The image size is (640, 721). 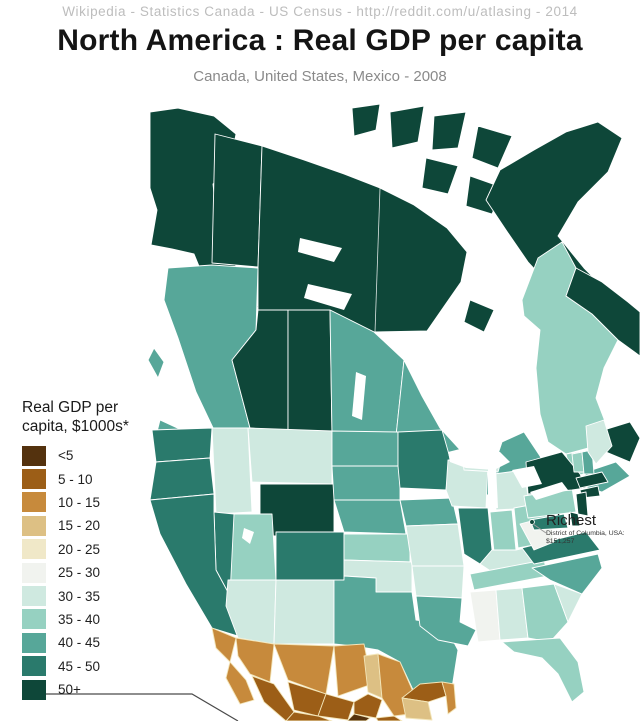 What do you see at coordinates (424, 460) in the screenshot?
I see `region-minnesota` at bounding box center [424, 460].